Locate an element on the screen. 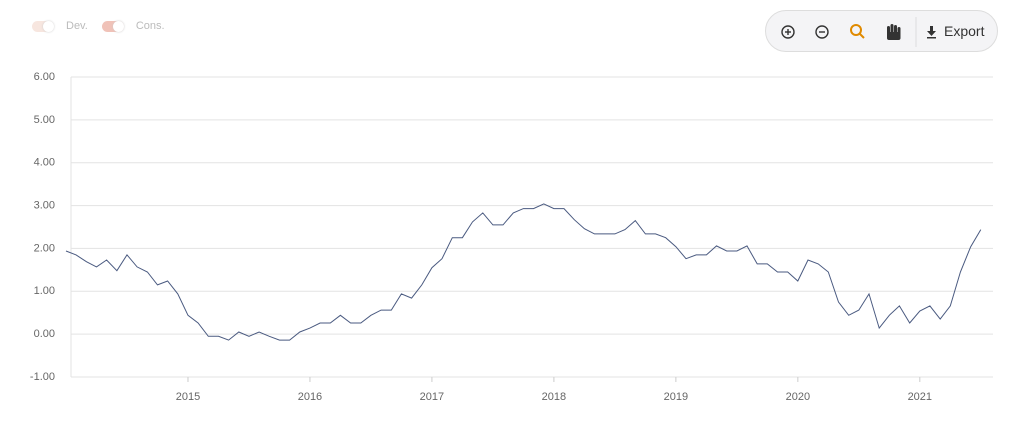 The image size is (1019, 433). legend-label: Dev. is located at coordinates (77, 26).